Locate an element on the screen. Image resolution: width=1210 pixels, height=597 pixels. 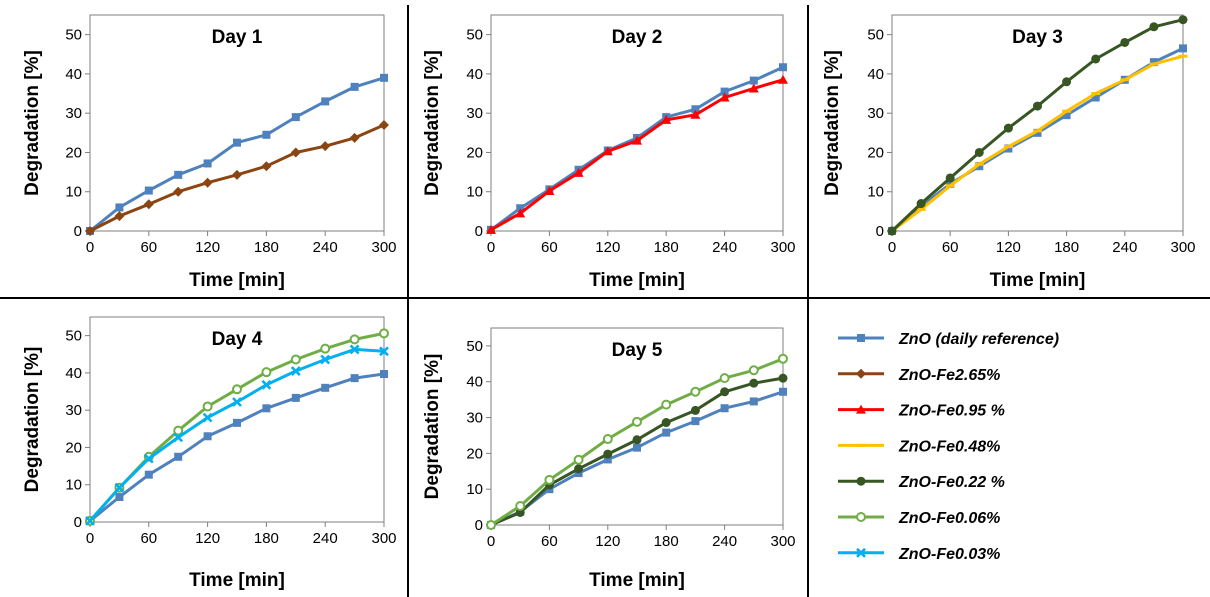
legend-item-zno-fe0-06: ZnO-Fe0.06% is located at coordinates (919, 518).